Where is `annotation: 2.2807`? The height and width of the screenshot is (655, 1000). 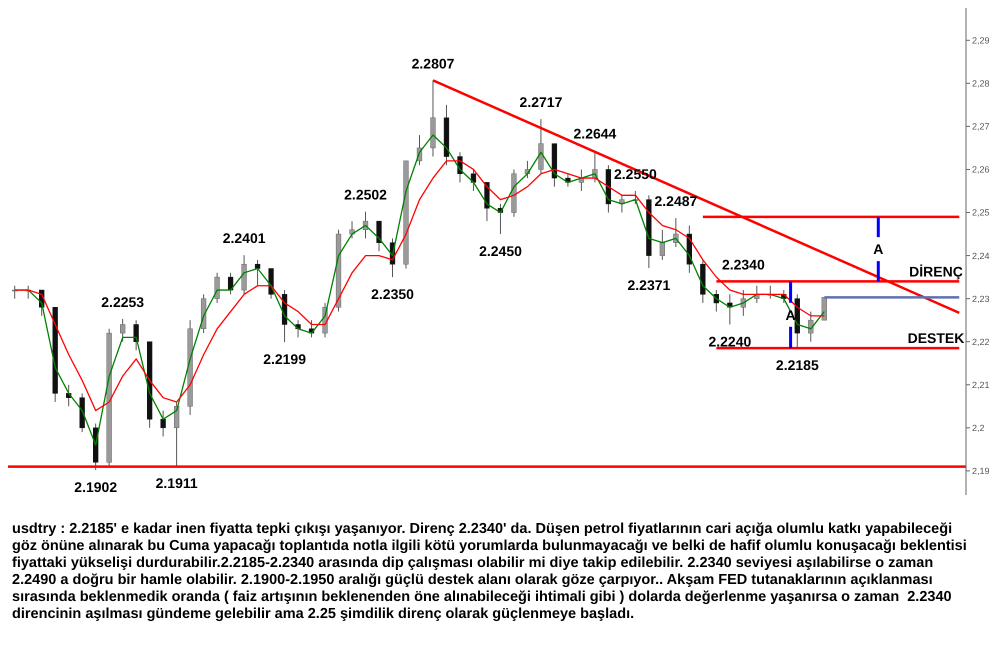 annotation: 2.2807 is located at coordinates (433, 63).